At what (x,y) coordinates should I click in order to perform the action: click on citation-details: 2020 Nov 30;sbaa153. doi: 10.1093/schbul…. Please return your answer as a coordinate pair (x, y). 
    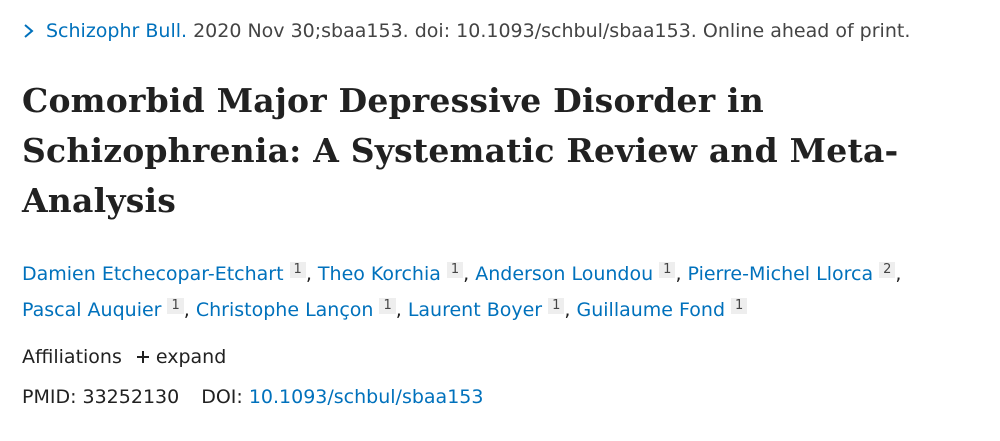
    Looking at the image, I should click on (552, 31).